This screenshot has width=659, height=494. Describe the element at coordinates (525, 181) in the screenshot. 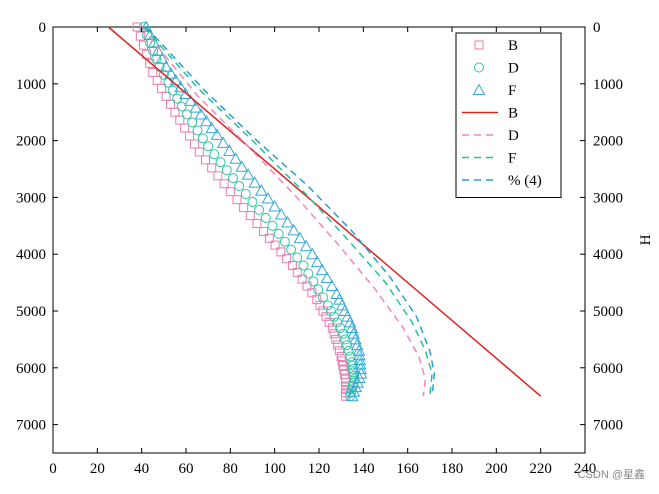

I see `legend-label-6: % (4)` at that location.